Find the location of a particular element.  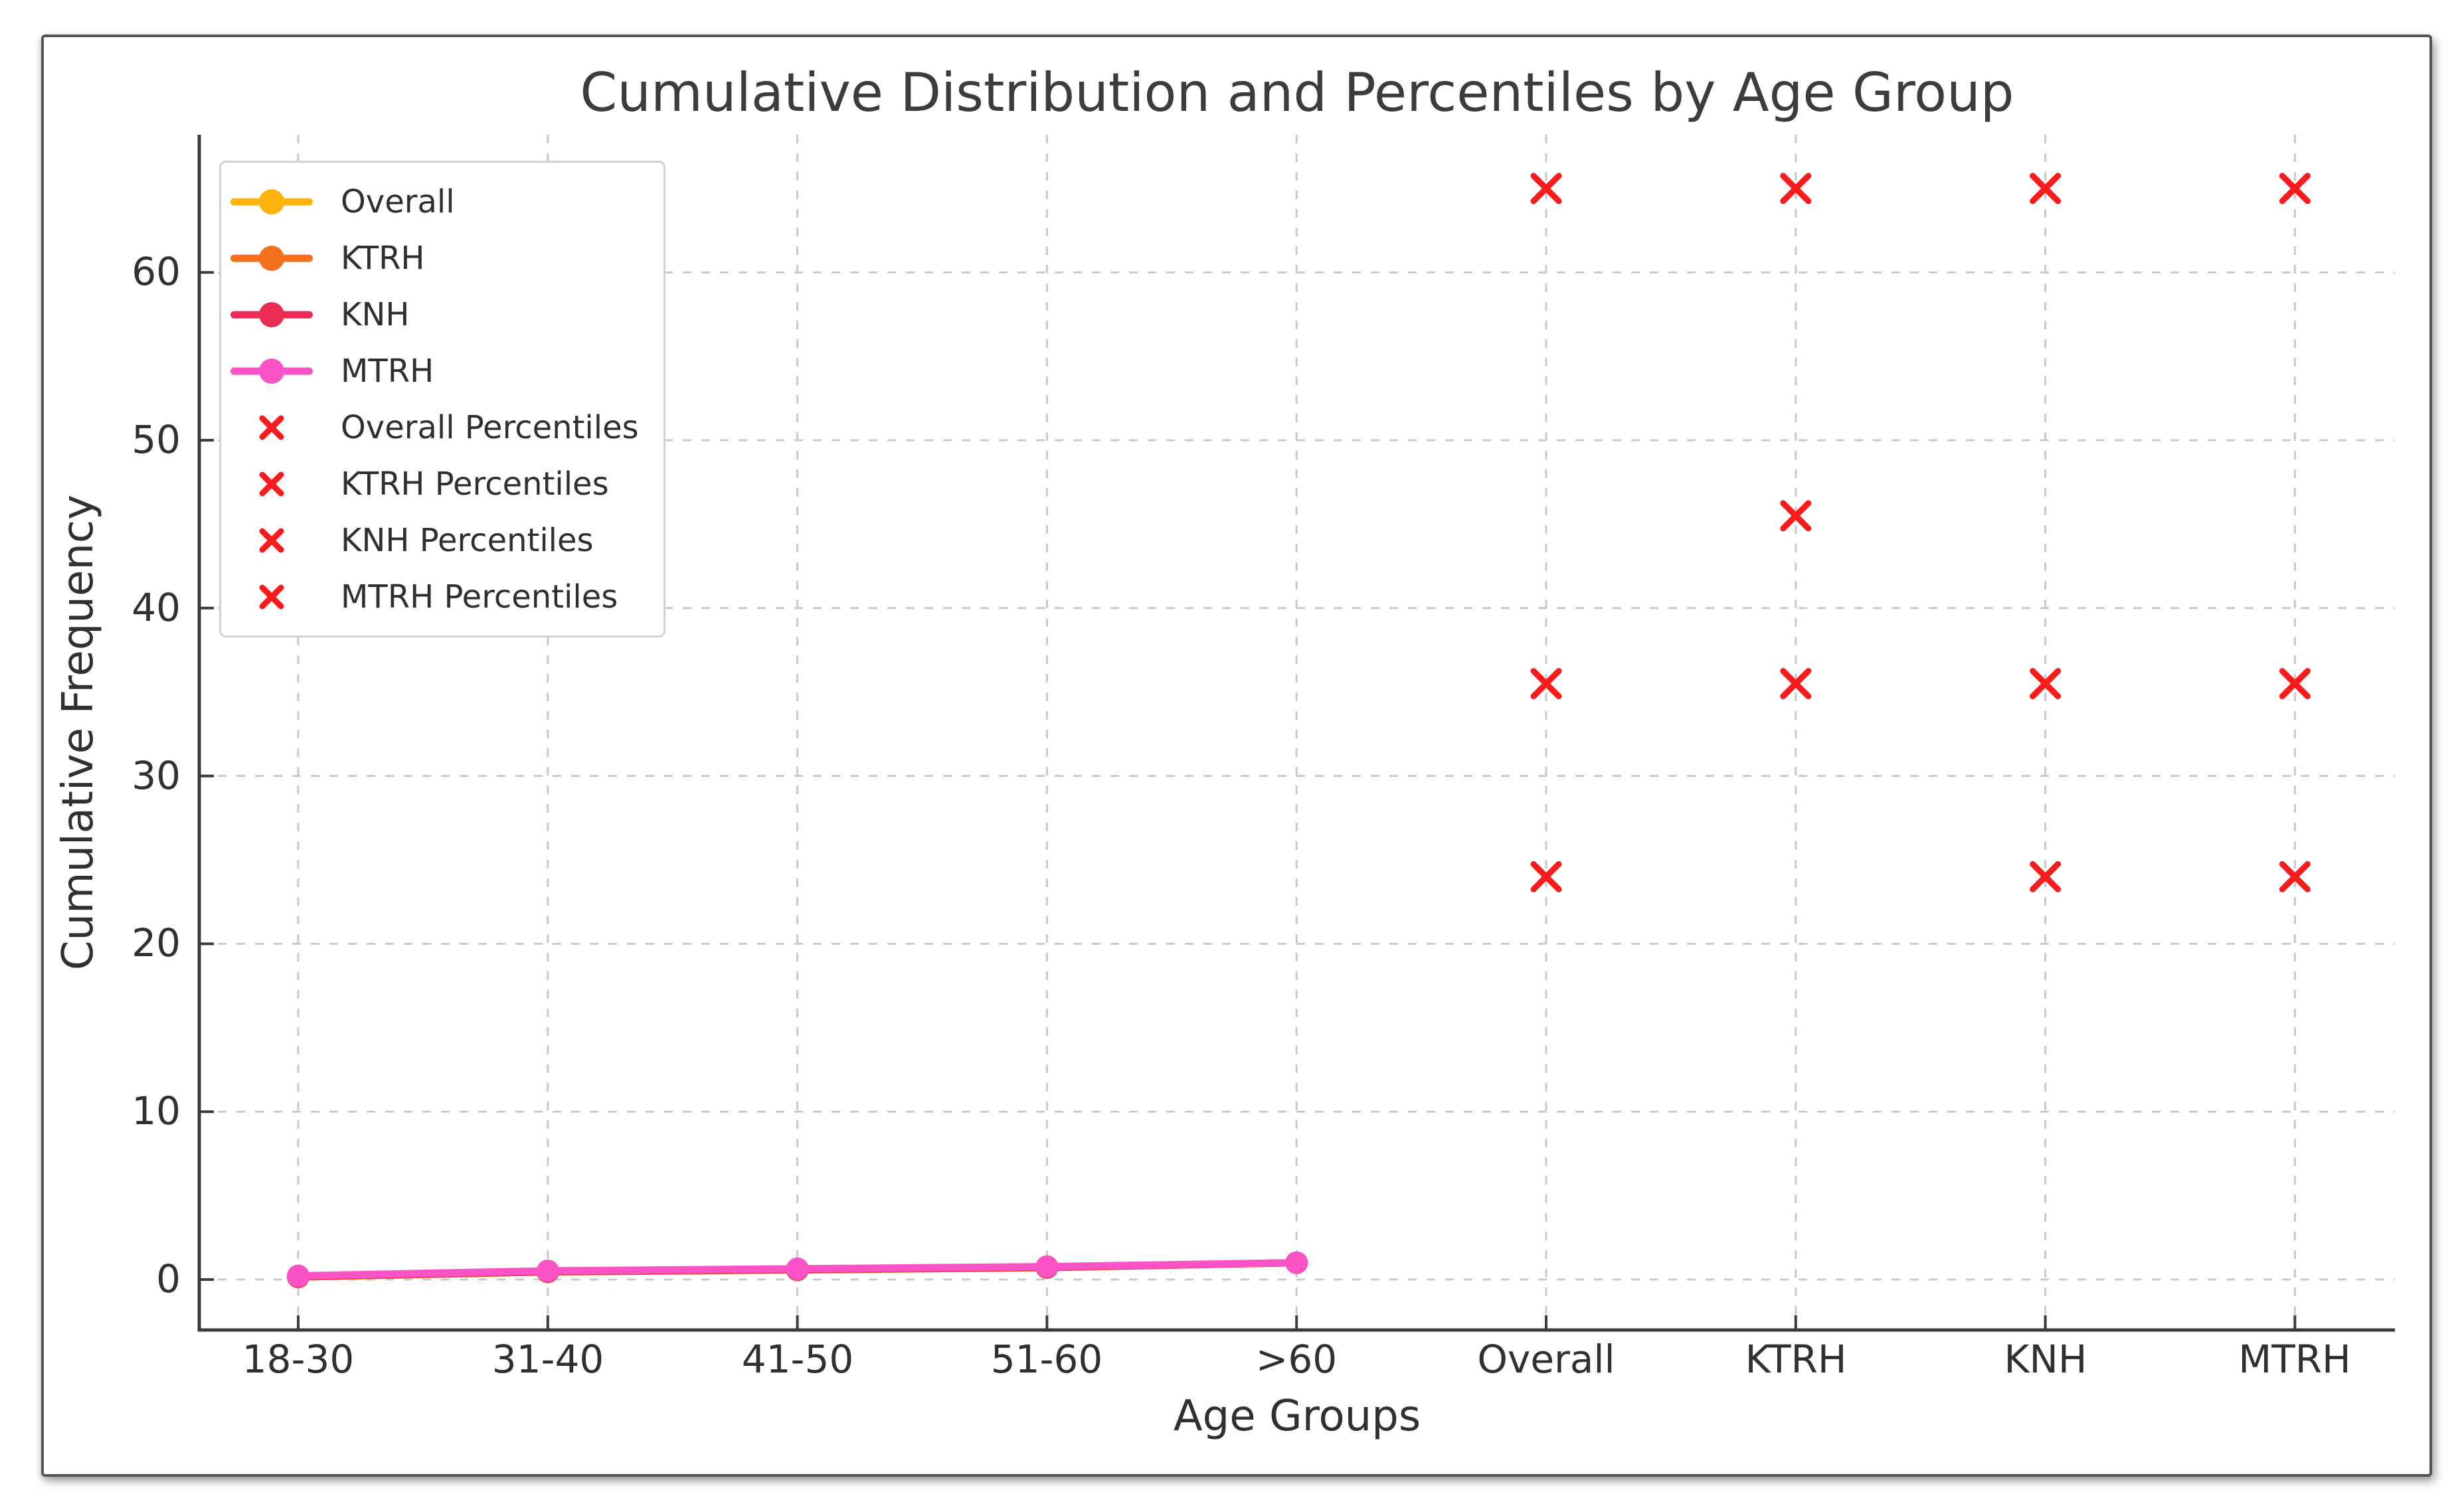

legend-item-mtrh-percentiles: MTRH Percentiles is located at coordinates (442, 597).